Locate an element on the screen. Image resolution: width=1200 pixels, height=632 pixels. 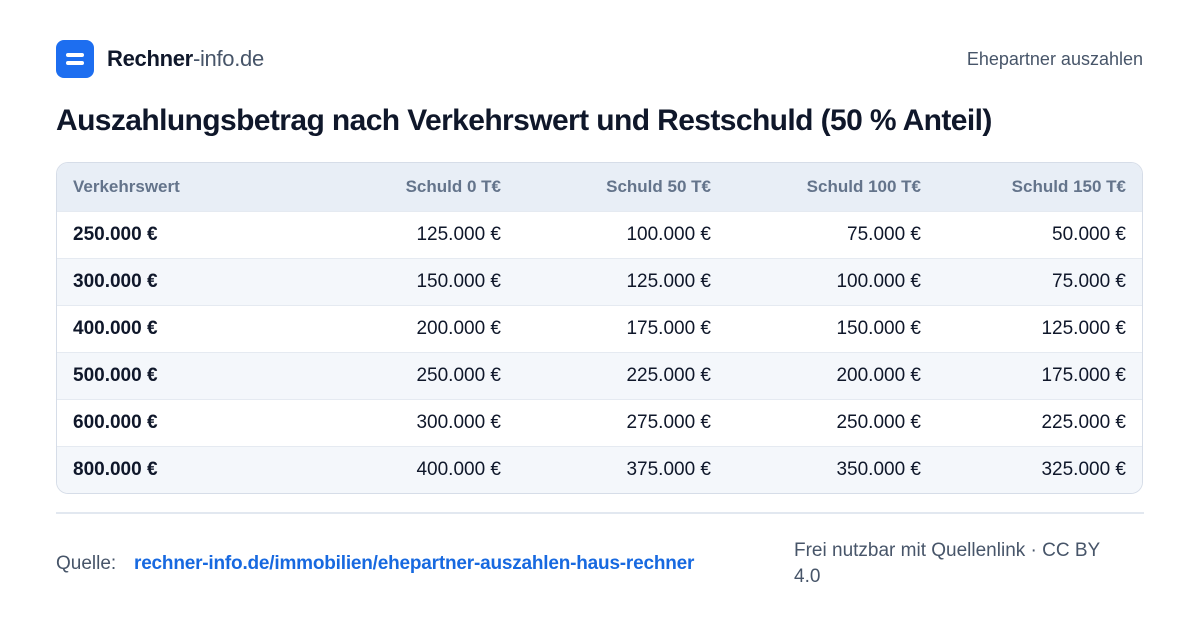
table-cell: 400.000 € is located at coordinates (396, 469).